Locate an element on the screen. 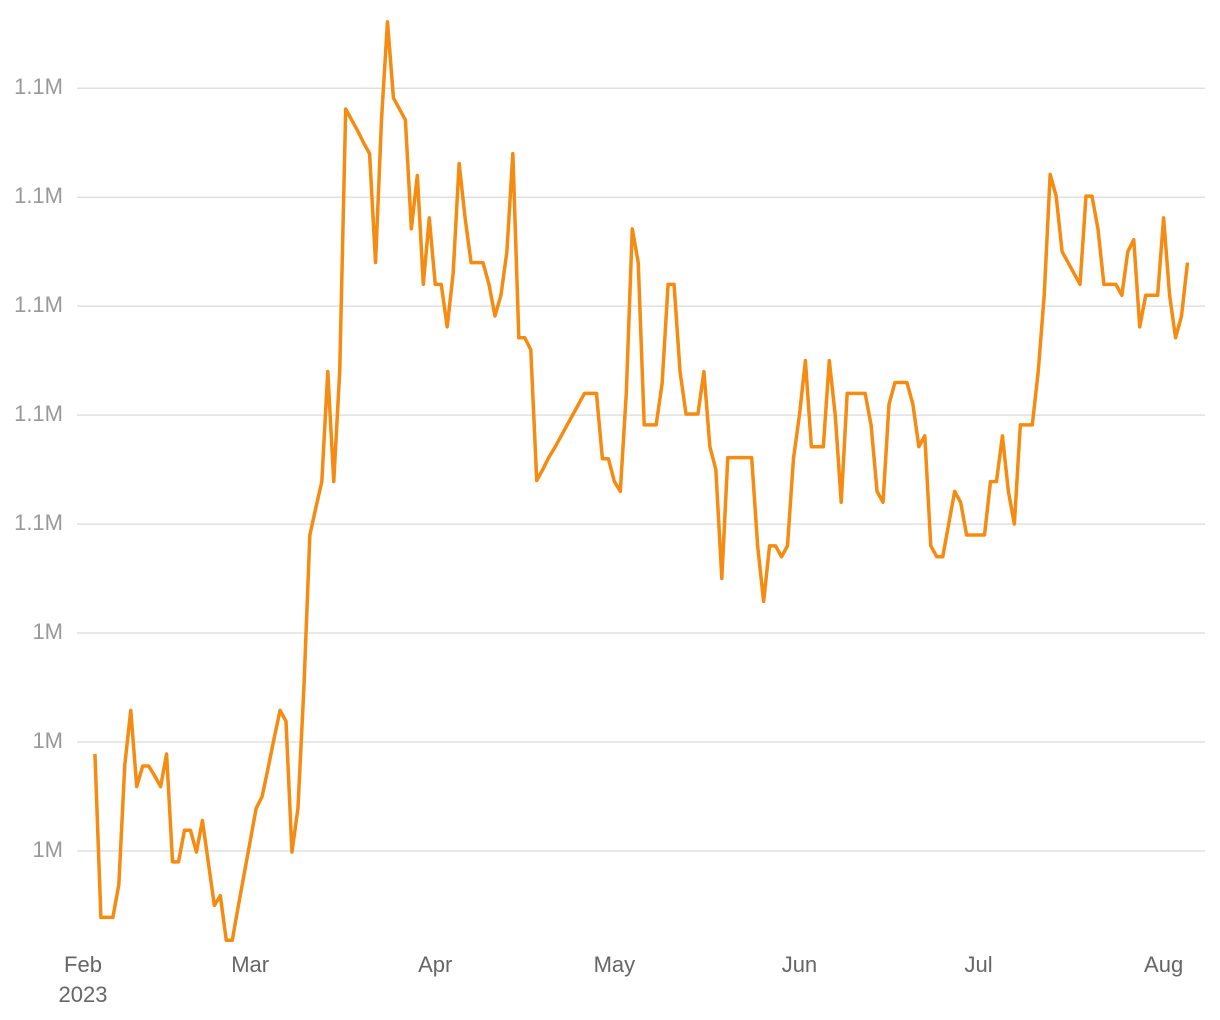 This screenshot has height=1020, width=1220. x-tick-label: May is located at coordinates (615, 964).